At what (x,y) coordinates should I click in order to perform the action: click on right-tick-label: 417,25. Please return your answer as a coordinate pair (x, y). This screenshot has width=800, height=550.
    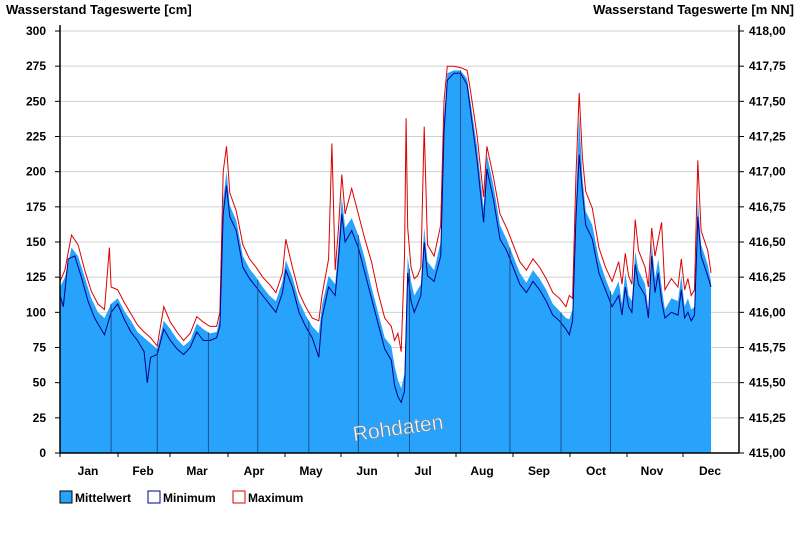
    Looking at the image, I should click on (767, 137).